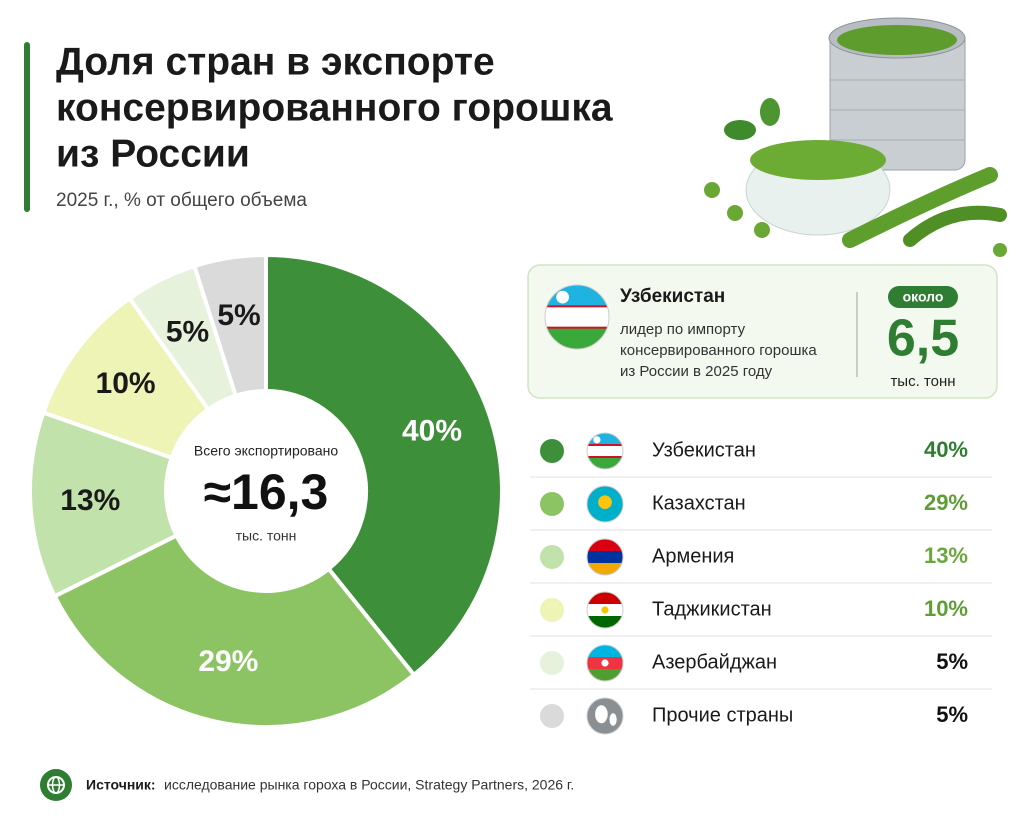 The height and width of the screenshot is (819, 1024). What do you see at coordinates (704, 450) in the screenshot?
I see `legend-label: Узбекистан` at bounding box center [704, 450].